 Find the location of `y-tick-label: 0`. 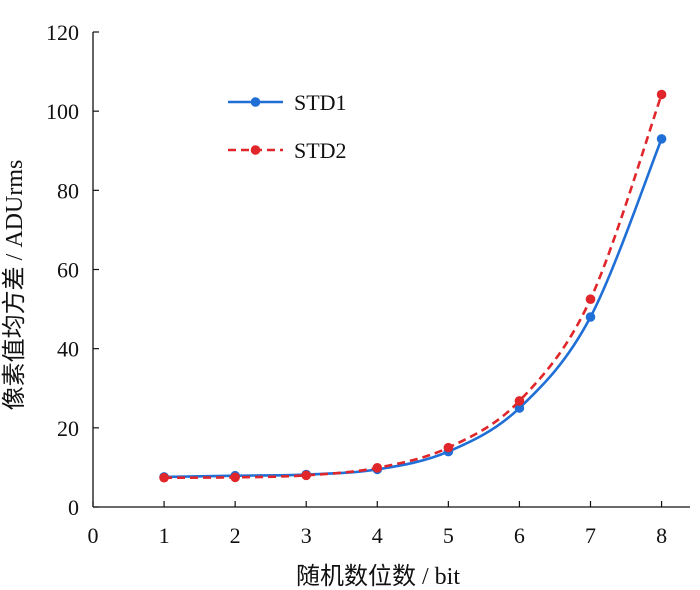

y-tick-label: 0 is located at coordinates (73, 507).